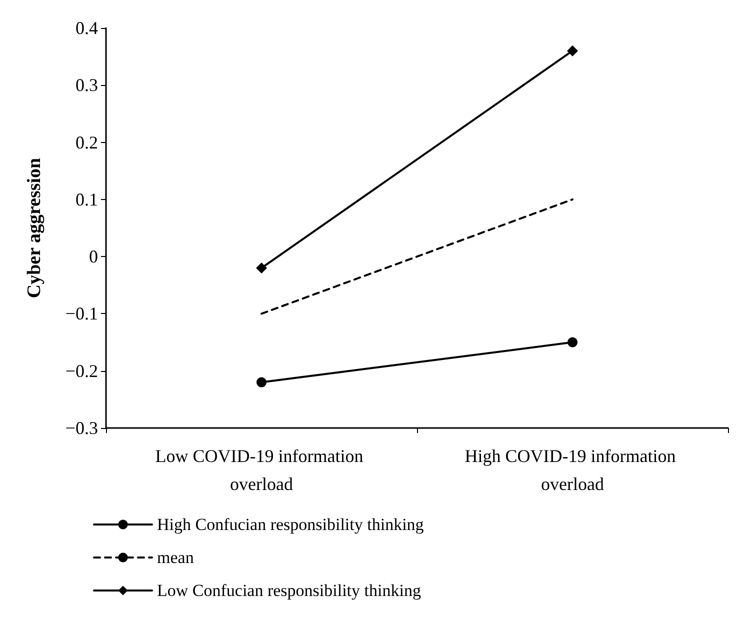 The height and width of the screenshot is (617, 746). I want to click on y-tick-label: 0.1, so click(87, 199).